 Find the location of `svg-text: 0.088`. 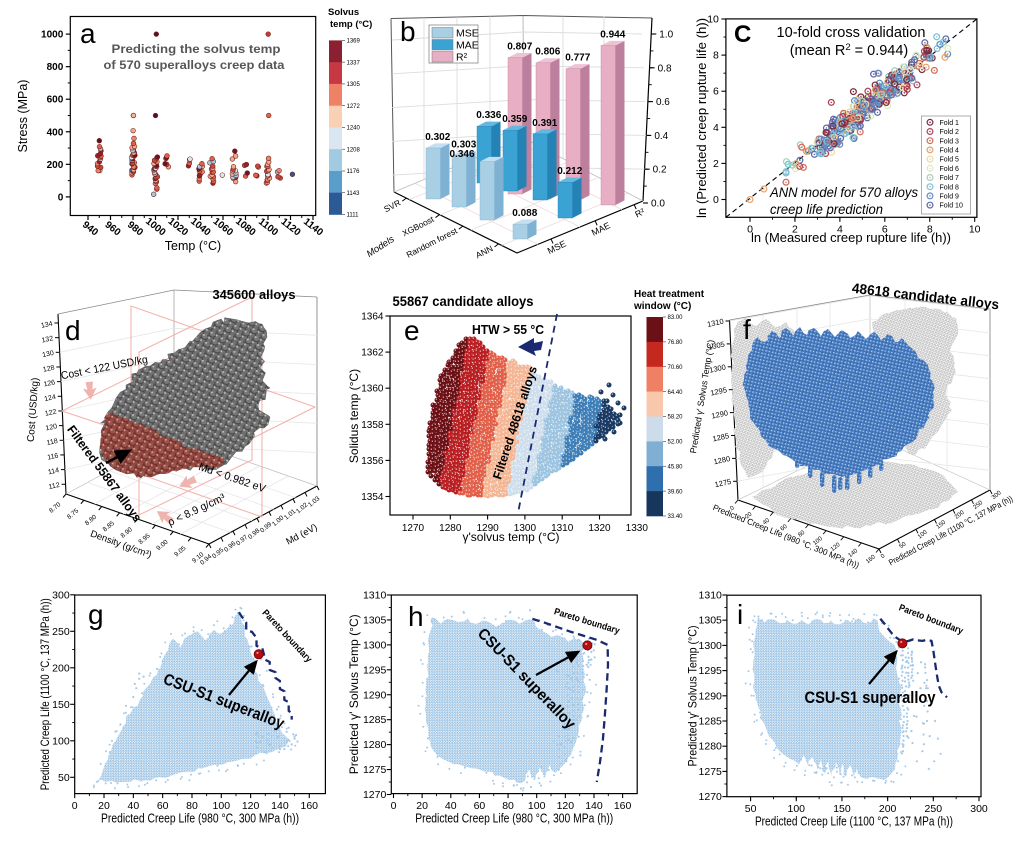

svg-text: 0.088 is located at coordinates (524, 213).